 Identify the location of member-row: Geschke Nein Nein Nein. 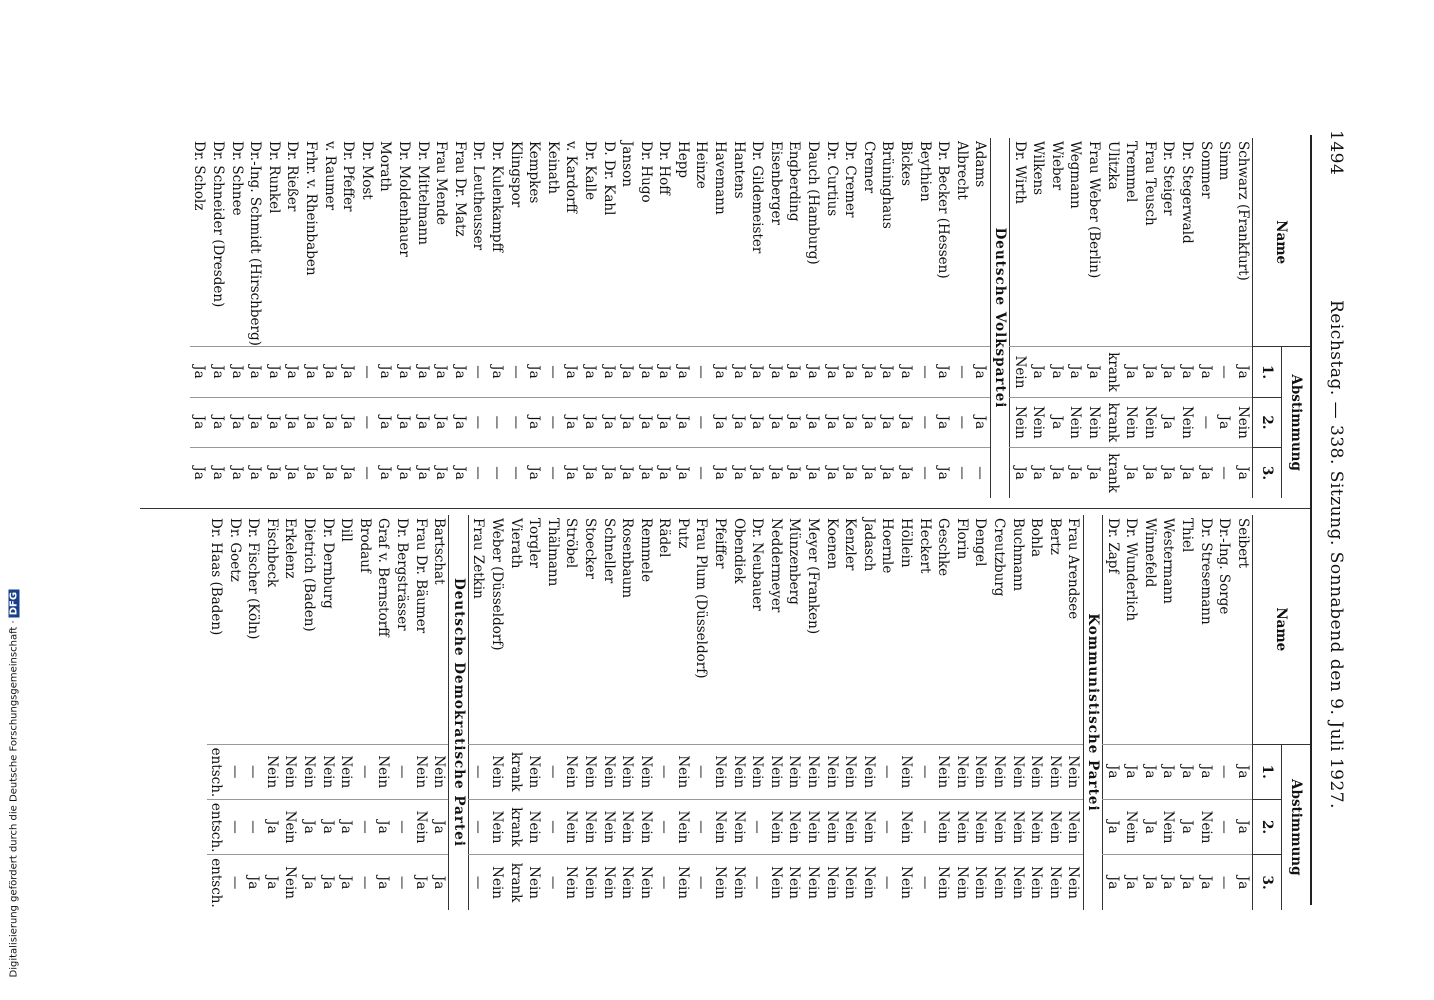
(943, 712).